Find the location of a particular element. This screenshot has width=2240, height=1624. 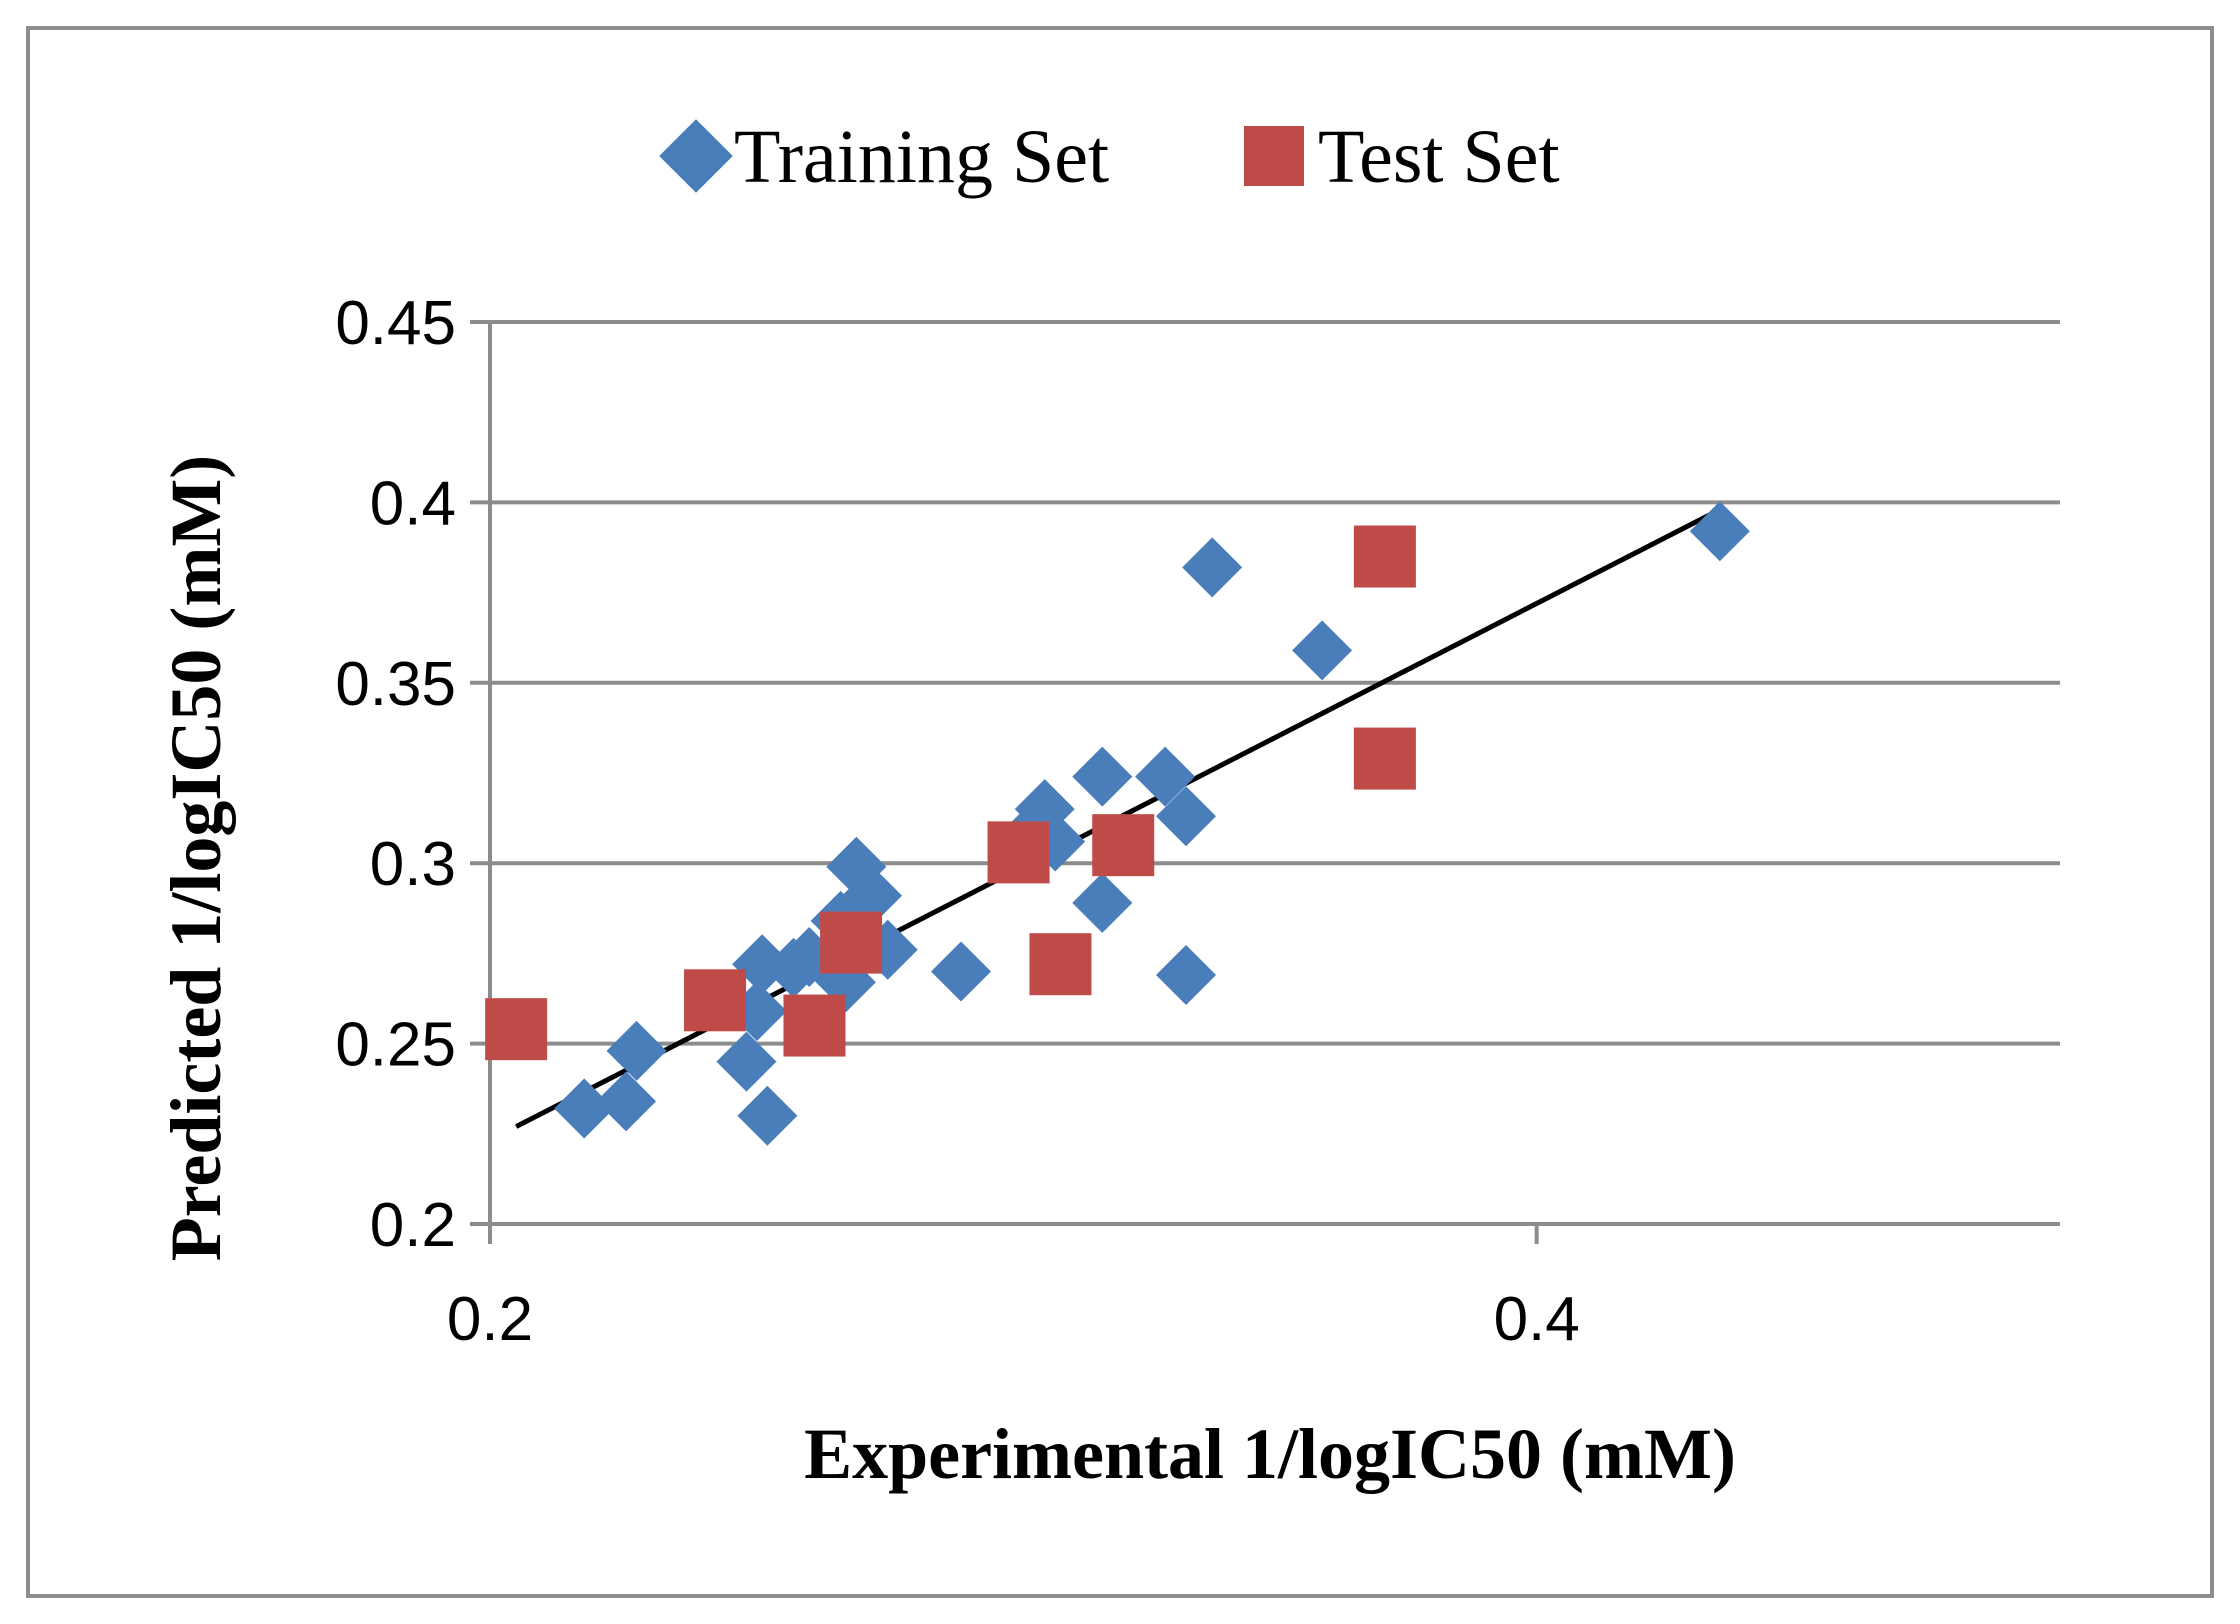

legend-test-marker is located at coordinates (1274, 156).